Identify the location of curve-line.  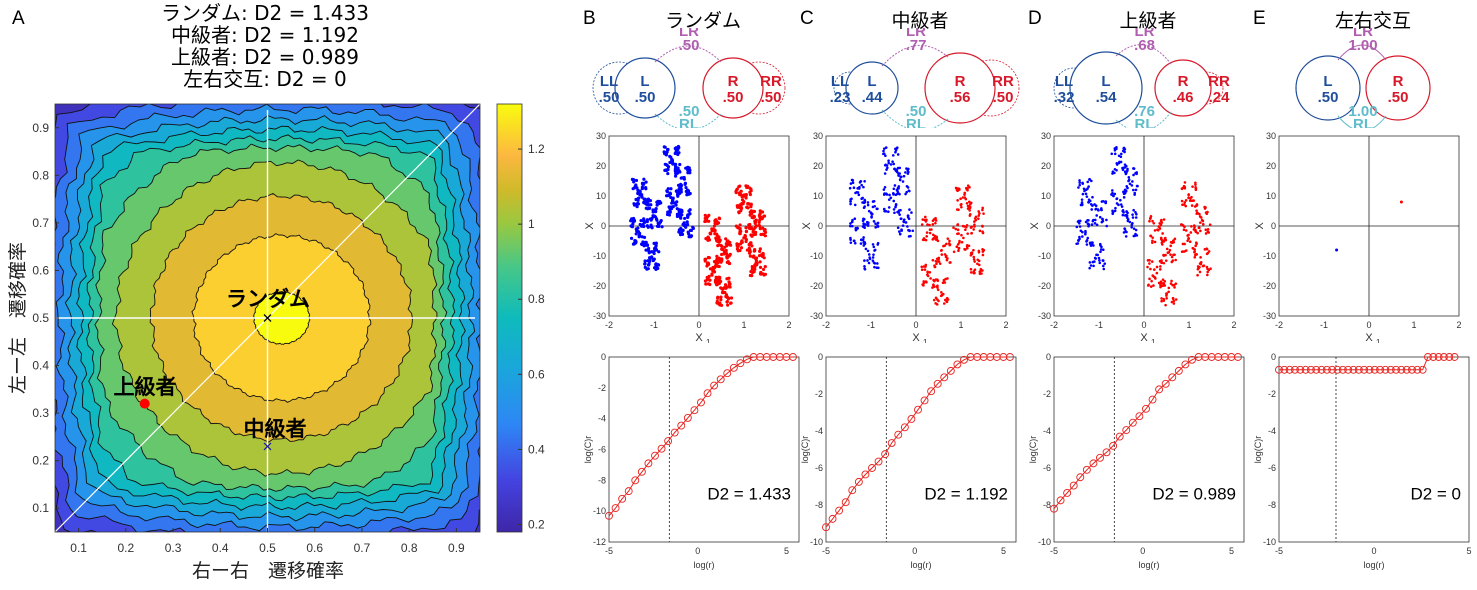
(1367, 363).